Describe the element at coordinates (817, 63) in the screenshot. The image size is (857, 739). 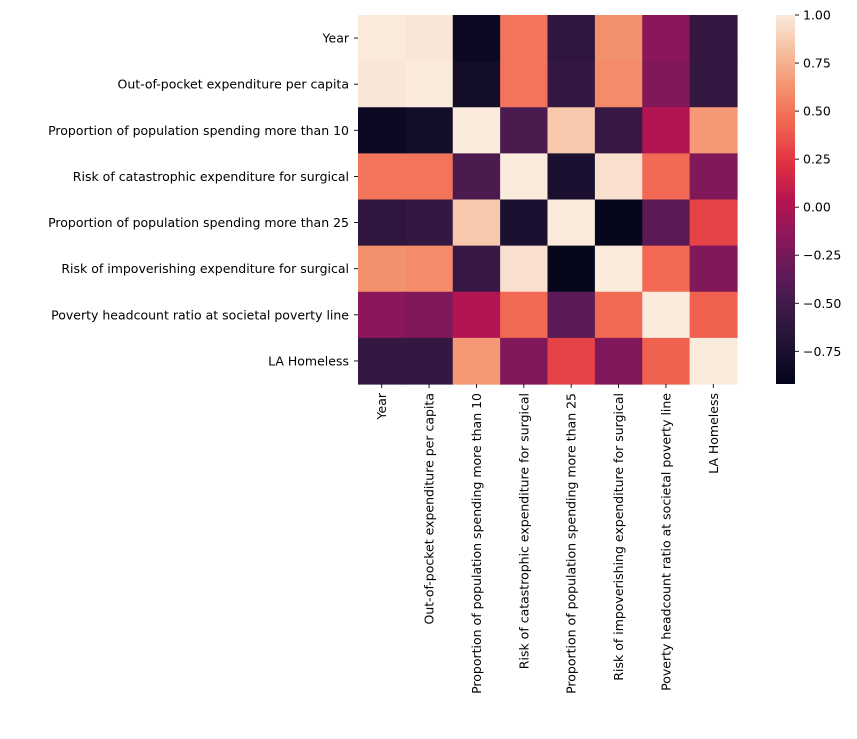
I see `colorbar-tick-label-1: 0.75` at that location.